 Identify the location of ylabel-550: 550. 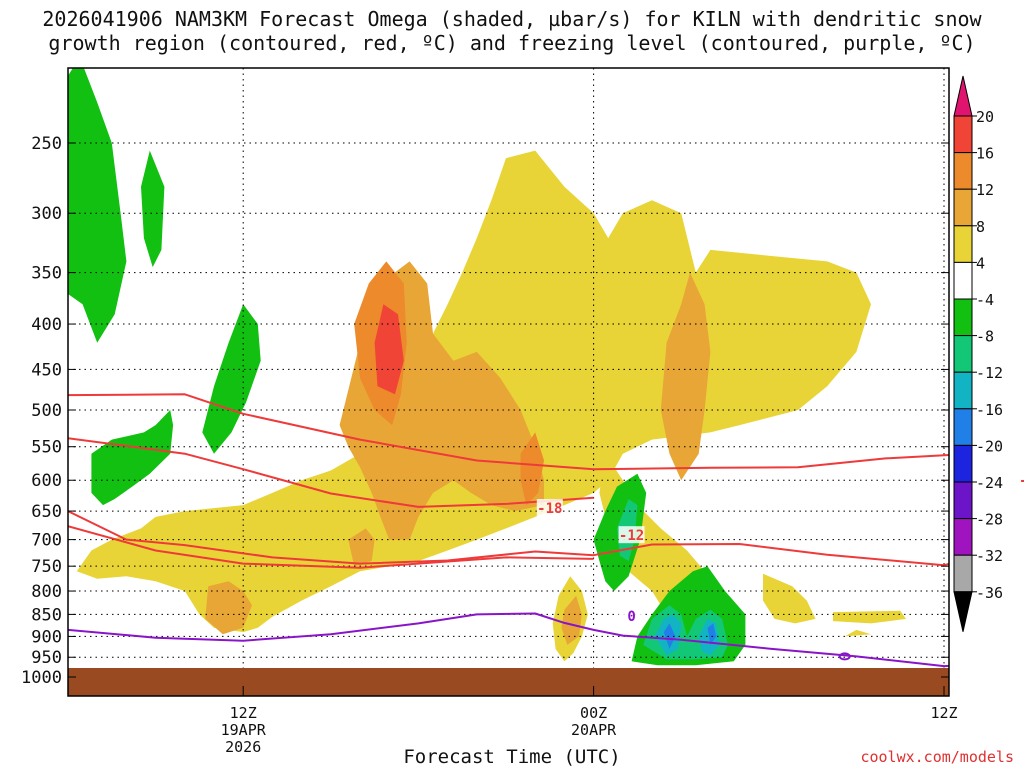
(46, 448).